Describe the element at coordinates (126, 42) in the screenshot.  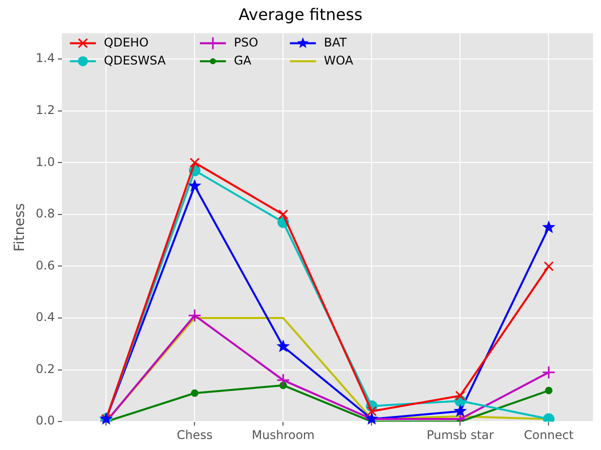
I see `legend-label: QDEHO` at that location.